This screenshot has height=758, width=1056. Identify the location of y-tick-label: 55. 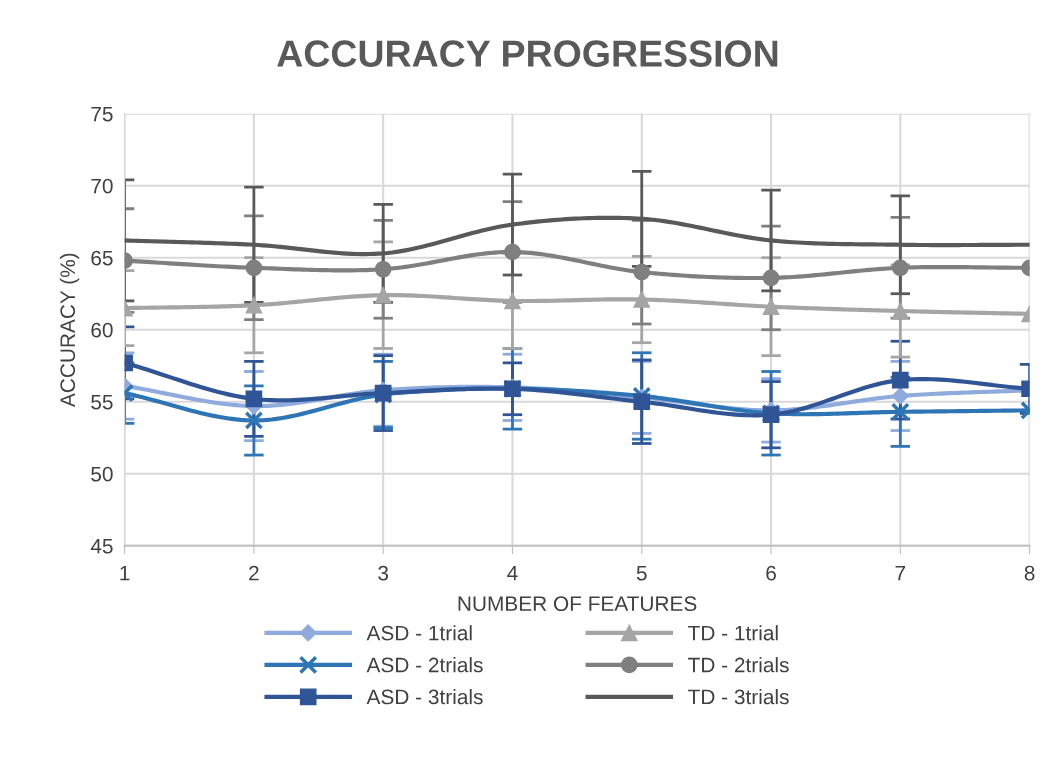
(102, 402).